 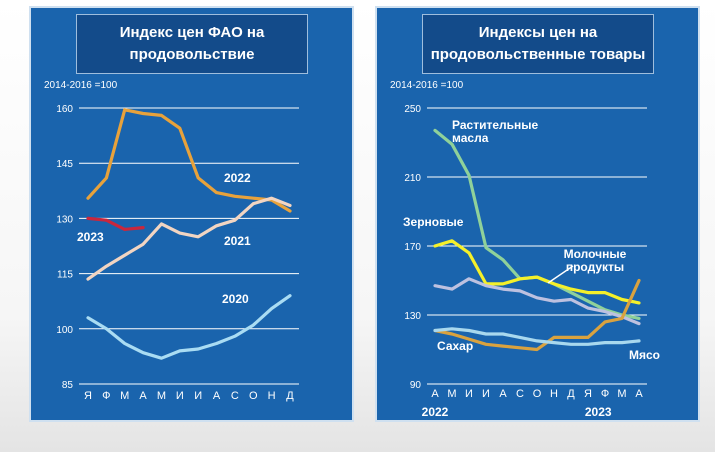 What do you see at coordinates (644, 355) in the screenshot?
I see `series-label: Мясо` at bounding box center [644, 355].